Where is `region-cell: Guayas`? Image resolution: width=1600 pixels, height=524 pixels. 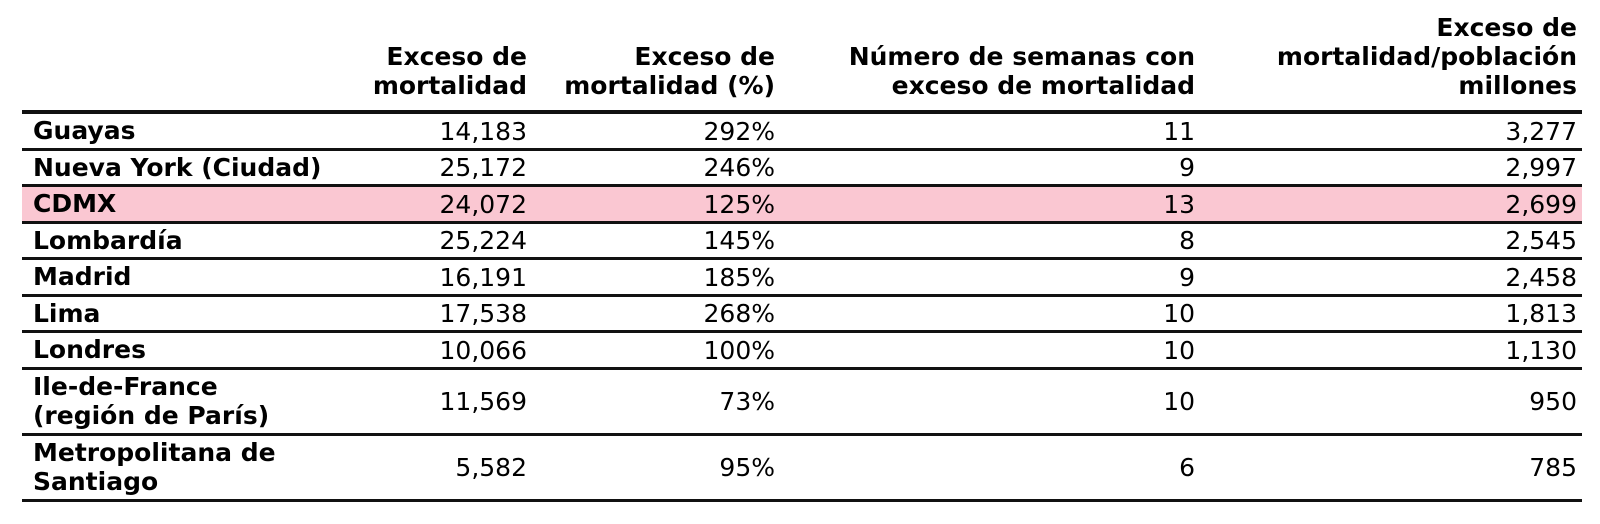 region-cell: Guayas is located at coordinates (84, 131).